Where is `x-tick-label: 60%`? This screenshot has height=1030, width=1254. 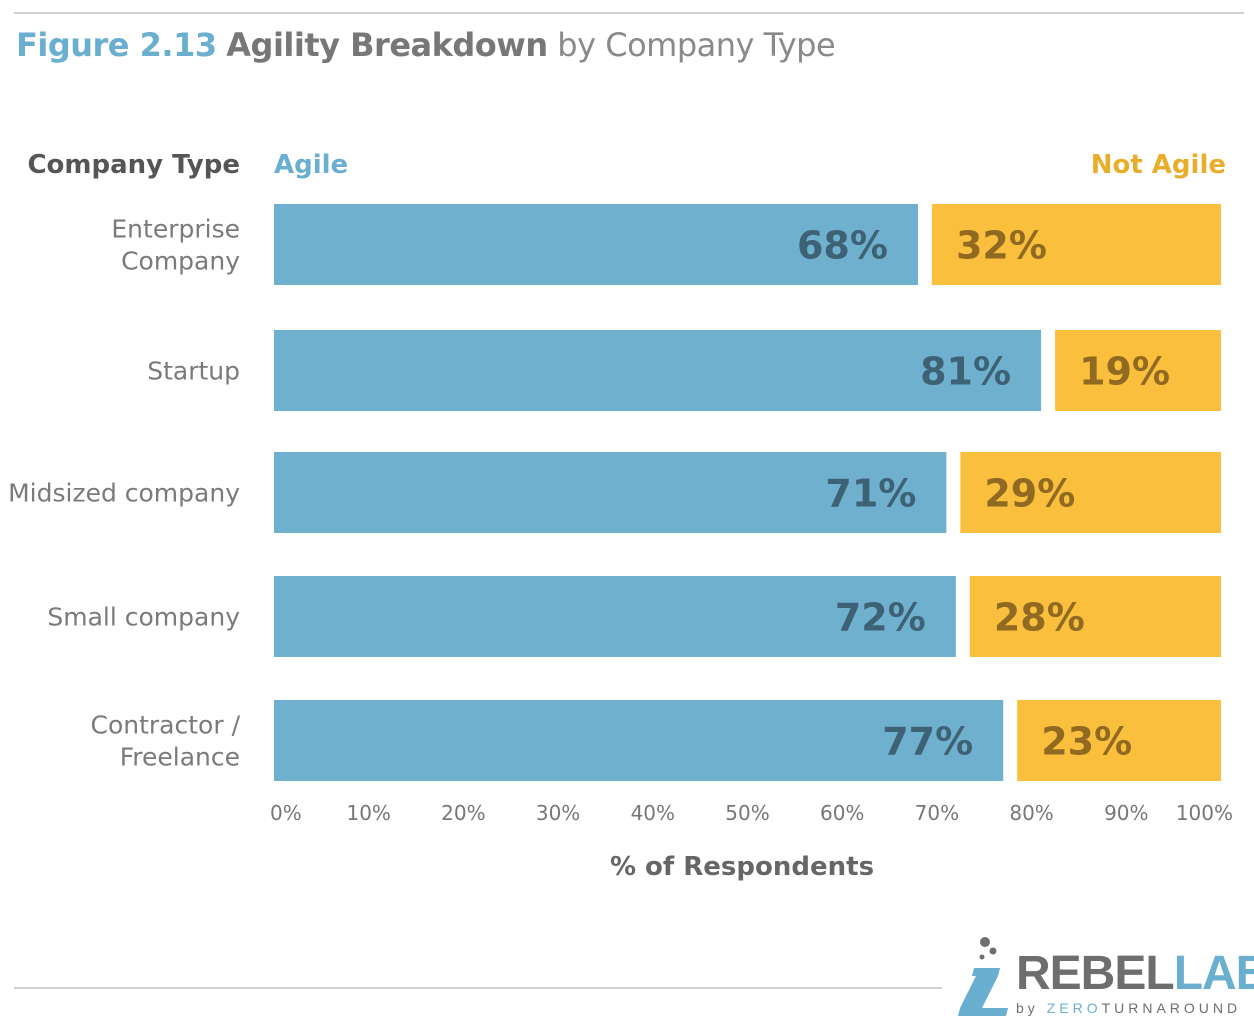
x-tick-label: 60% is located at coordinates (842, 813).